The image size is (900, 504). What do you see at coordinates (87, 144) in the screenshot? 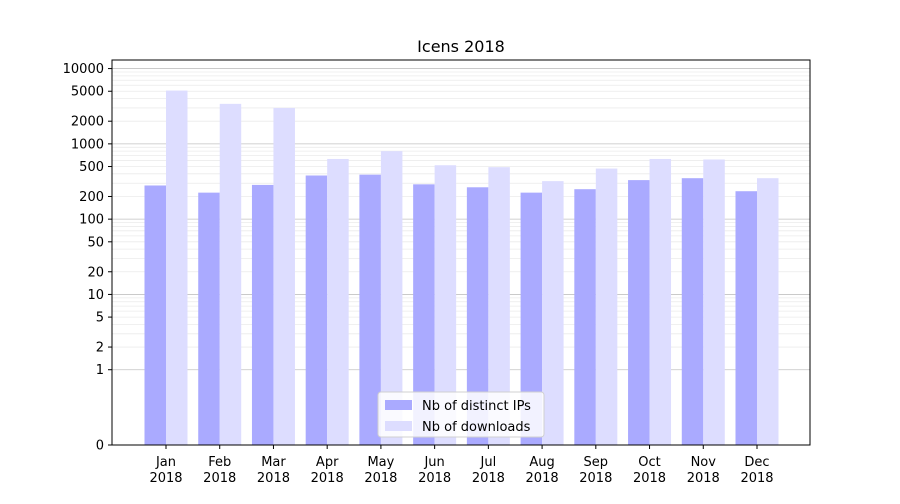
I see `y-tick-label: 1000` at bounding box center [87, 144].